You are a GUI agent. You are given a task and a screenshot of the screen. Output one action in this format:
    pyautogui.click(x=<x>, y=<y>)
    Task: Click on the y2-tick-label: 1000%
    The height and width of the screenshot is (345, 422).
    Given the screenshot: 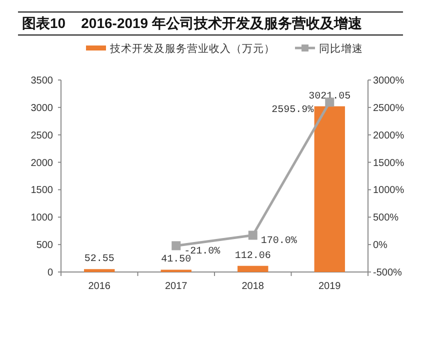 What is the action you would take?
    pyautogui.click(x=388, y=190)
    